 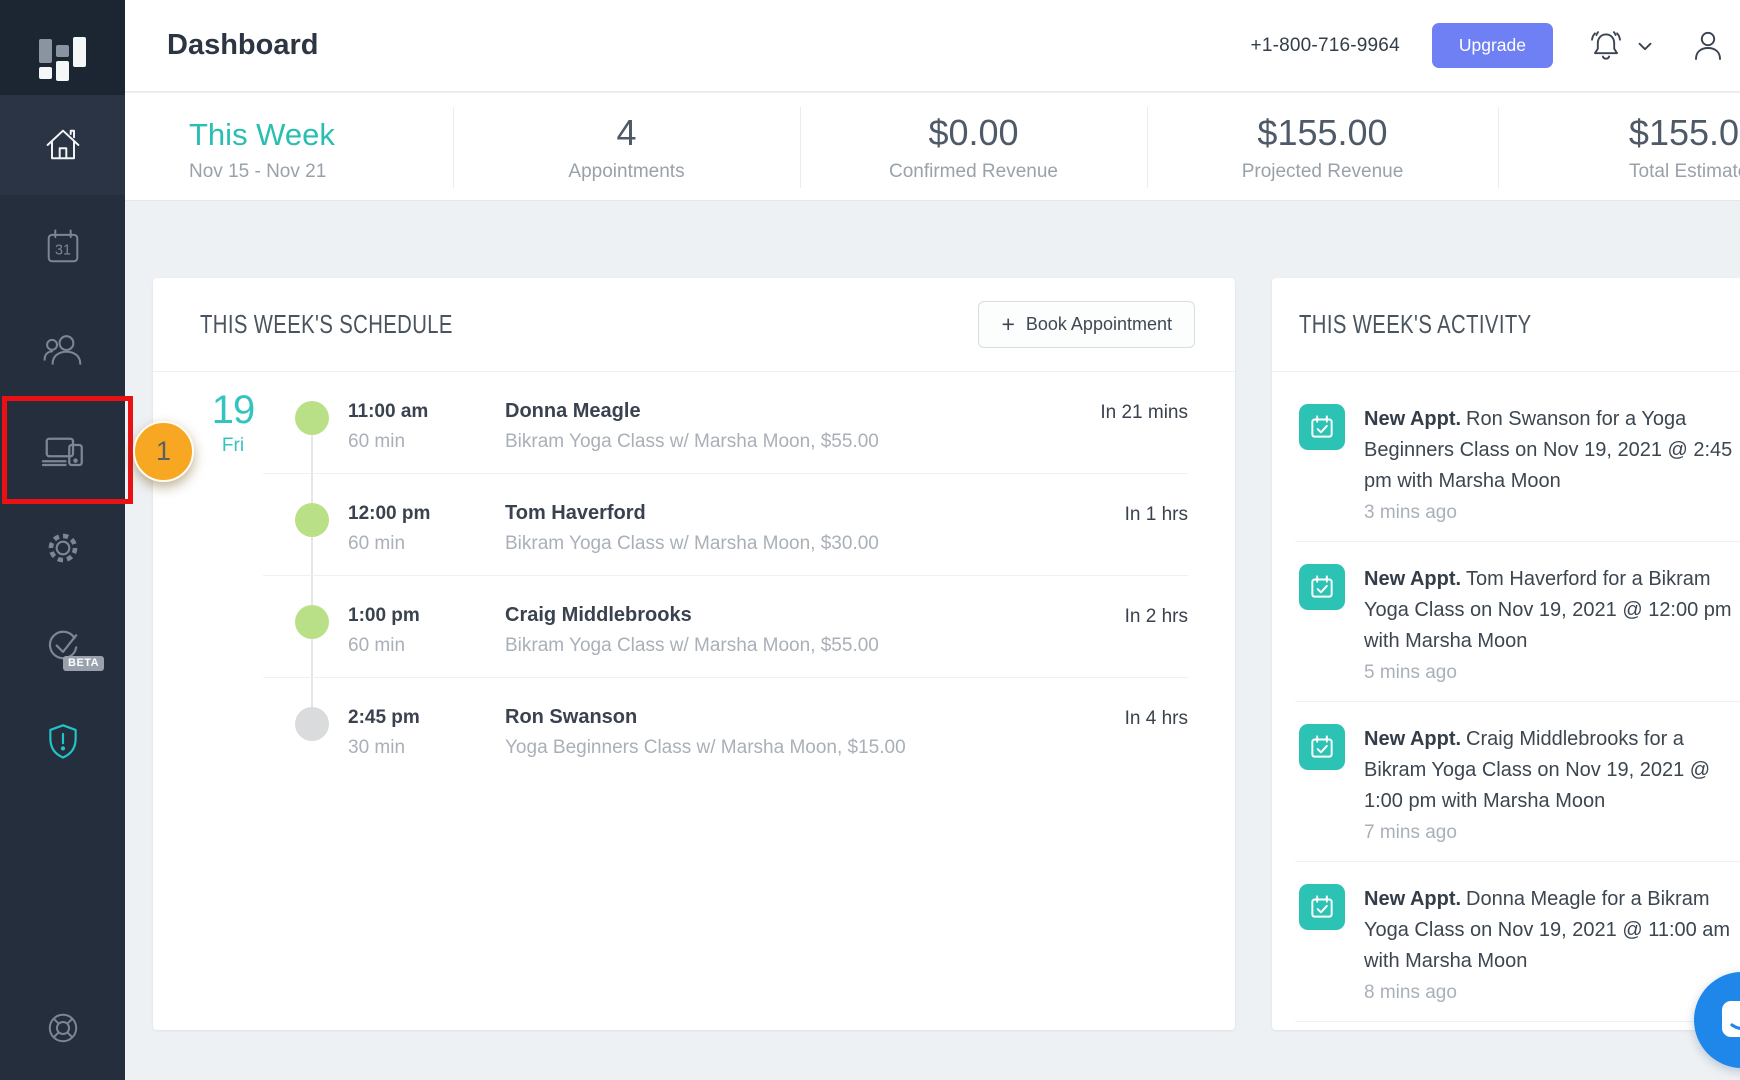 What do you see at coordinates (626, 132) in the screenshot?
I see `stat-value: 4` at bounding box center [626, 132].